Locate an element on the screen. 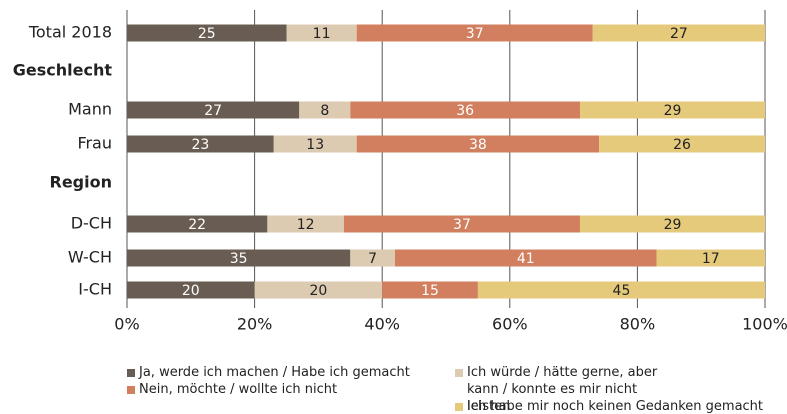  data-label: 36 is located at coordinates (465, 111).